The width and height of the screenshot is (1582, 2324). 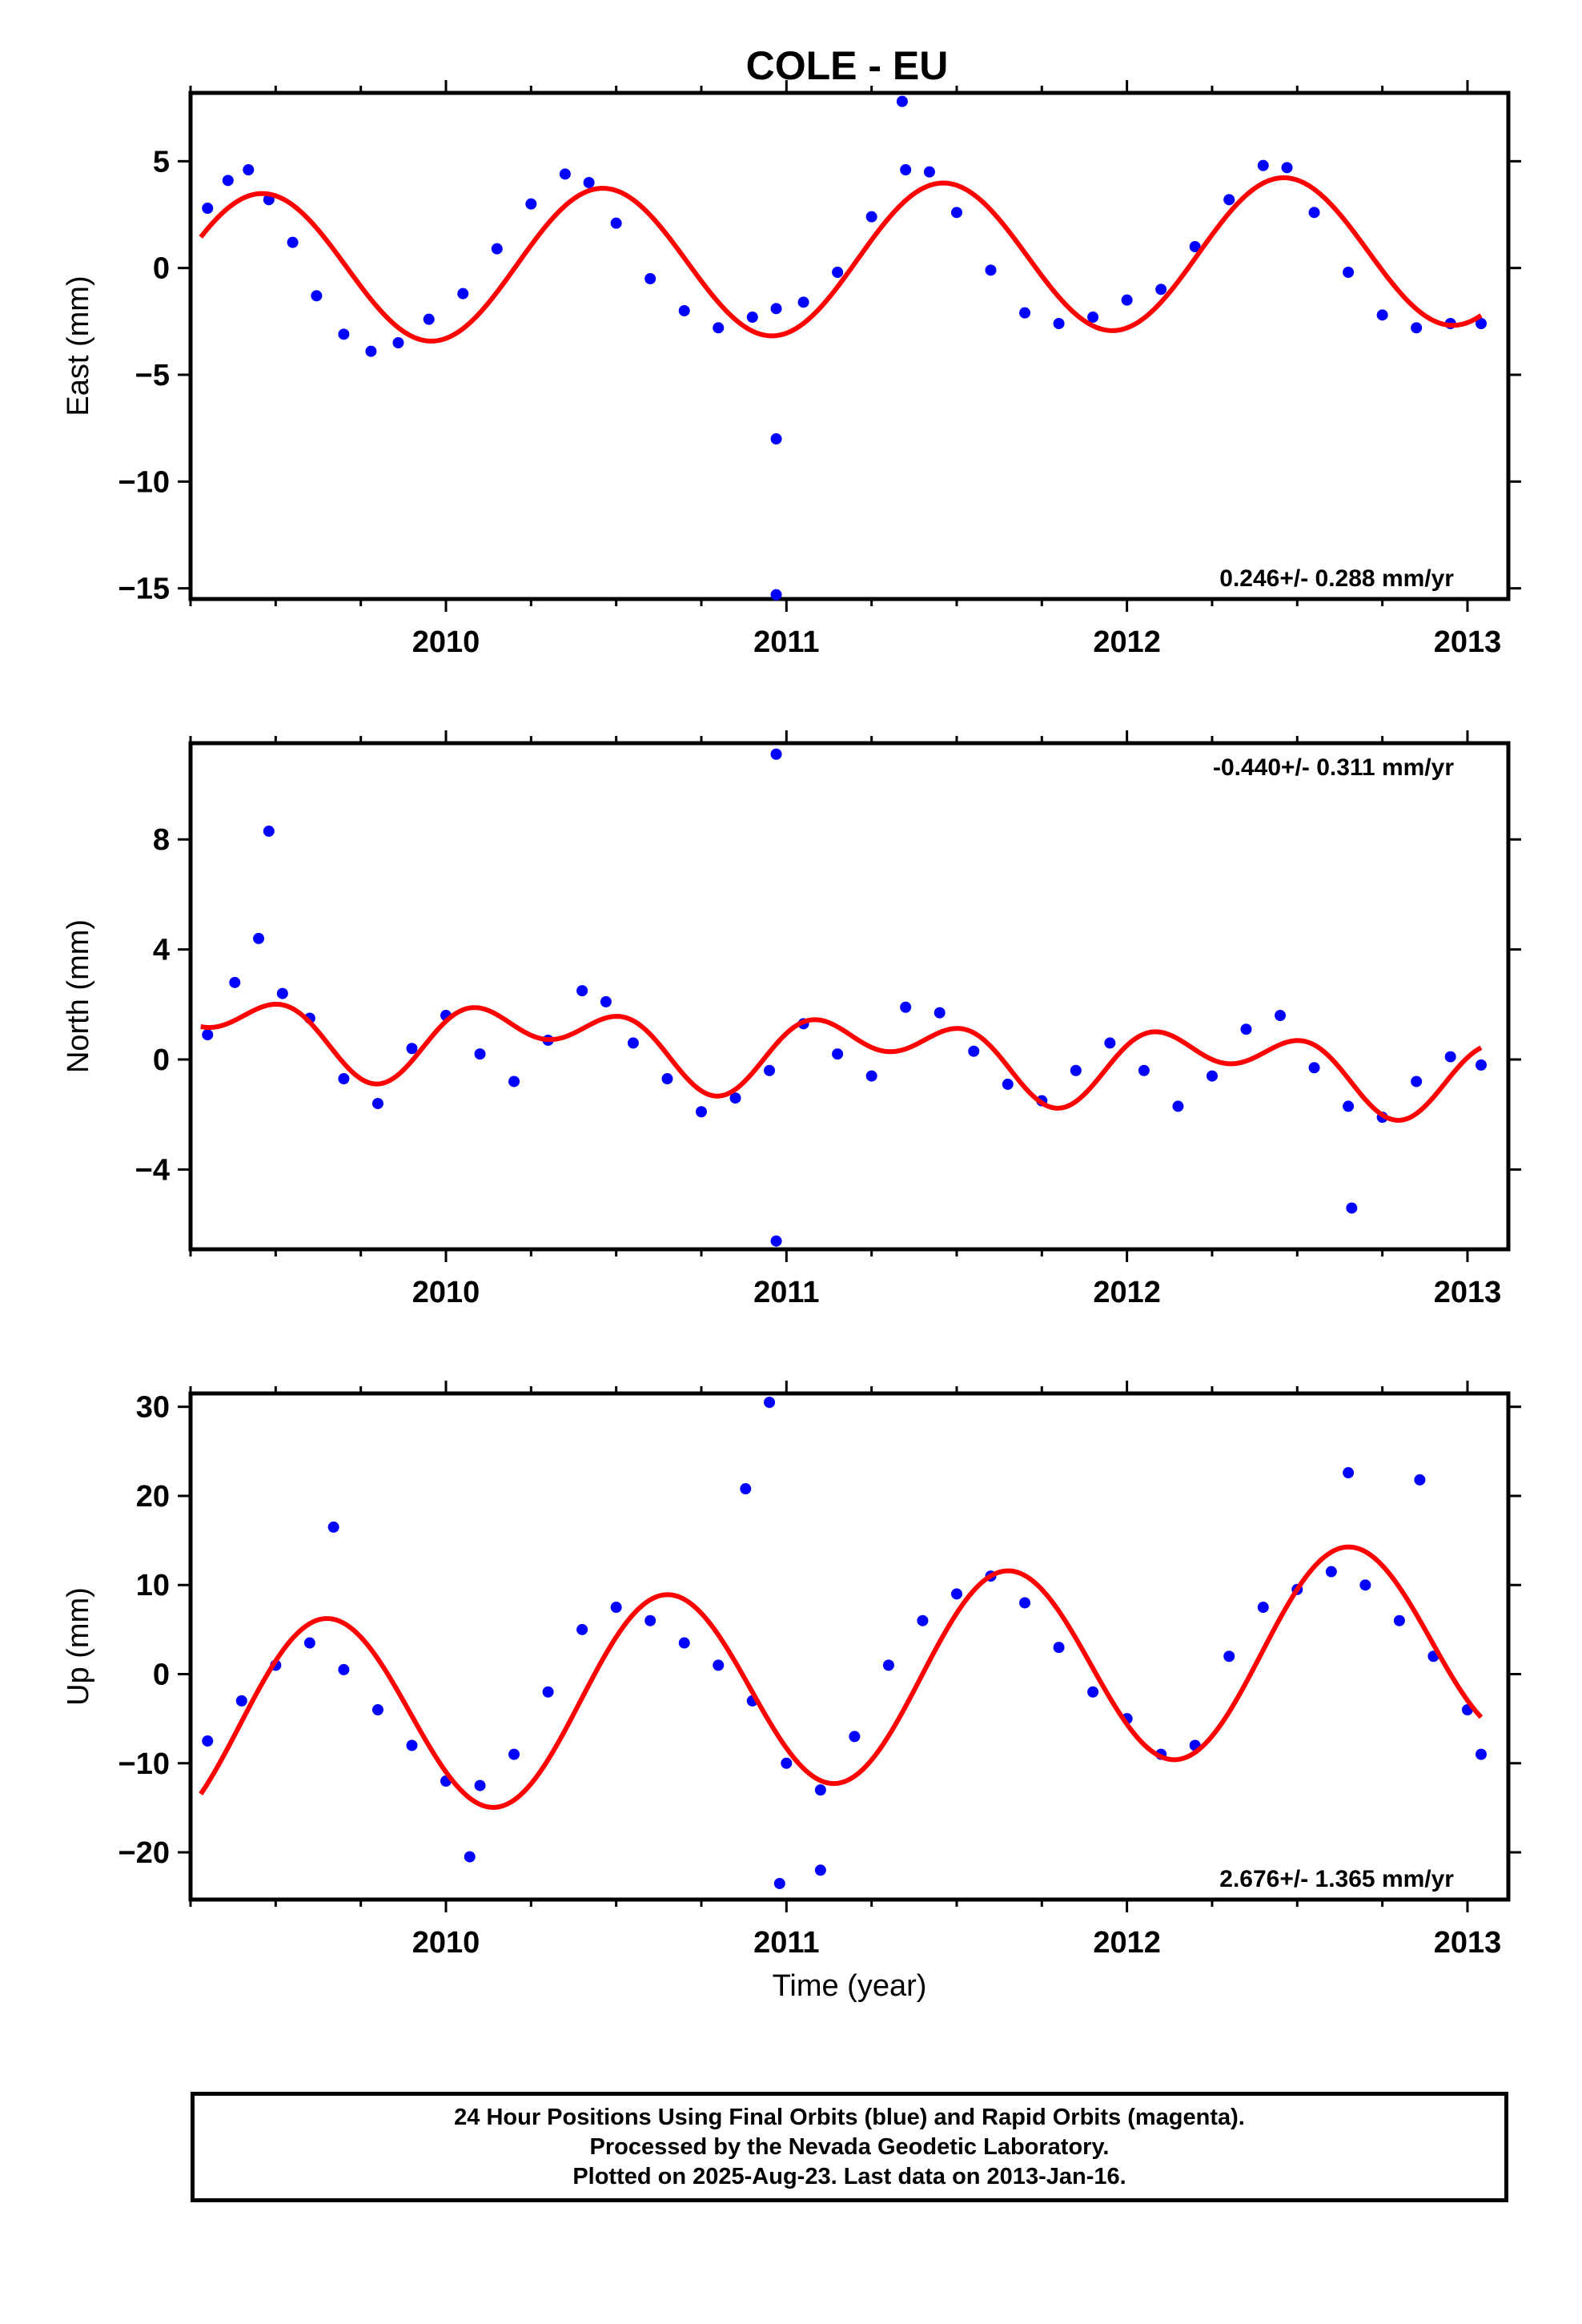 I want to click on up-fit-line, so click(x=842, y=1677).